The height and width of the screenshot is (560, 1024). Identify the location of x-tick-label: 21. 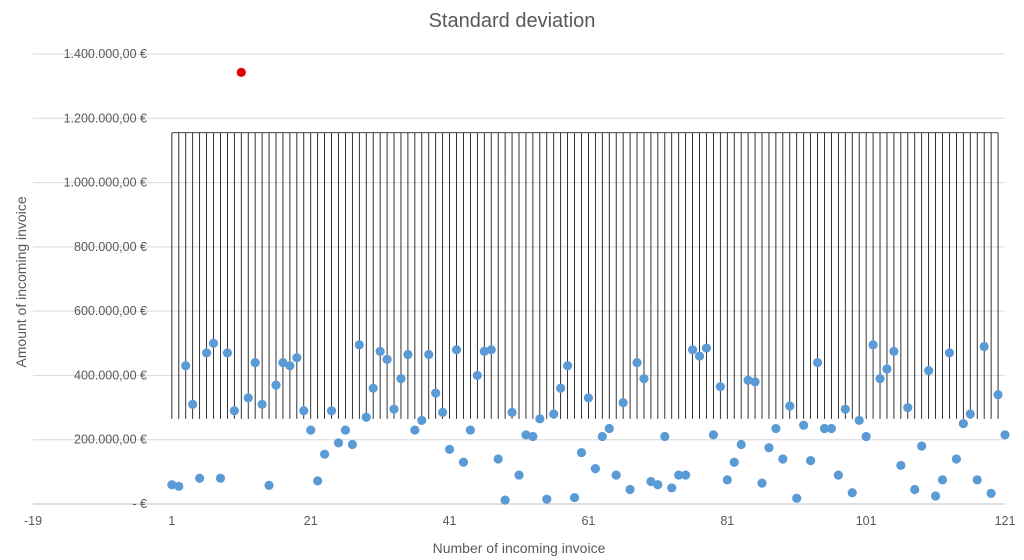
(311, 521).